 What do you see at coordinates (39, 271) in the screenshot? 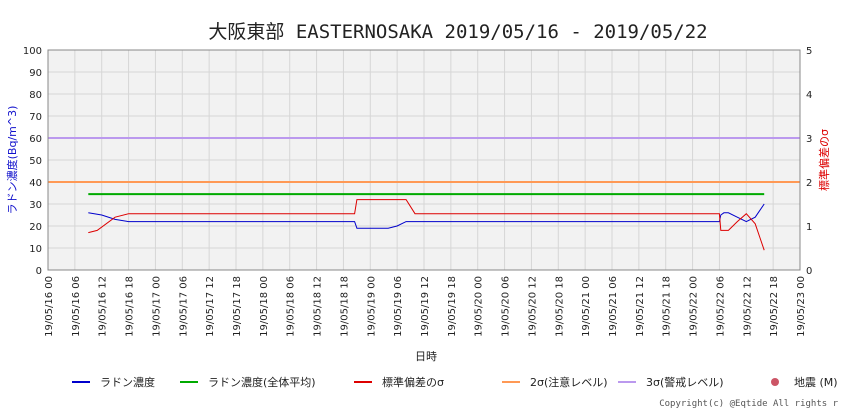
I see `y-left-tick-label: 0` at bounding box center [39, 271].